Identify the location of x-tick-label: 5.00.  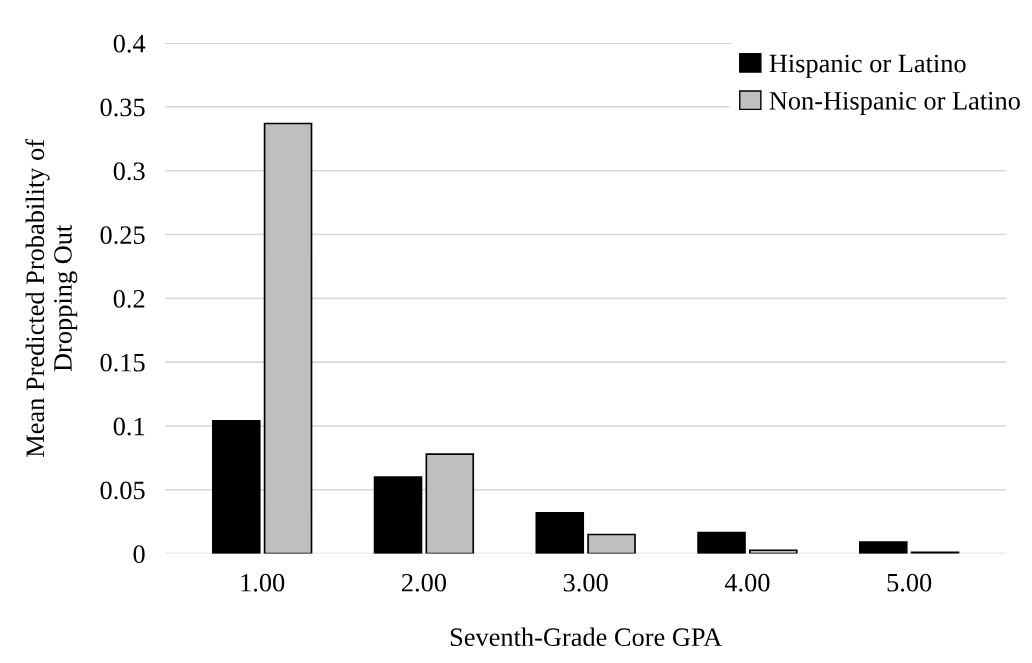
(909, 582).